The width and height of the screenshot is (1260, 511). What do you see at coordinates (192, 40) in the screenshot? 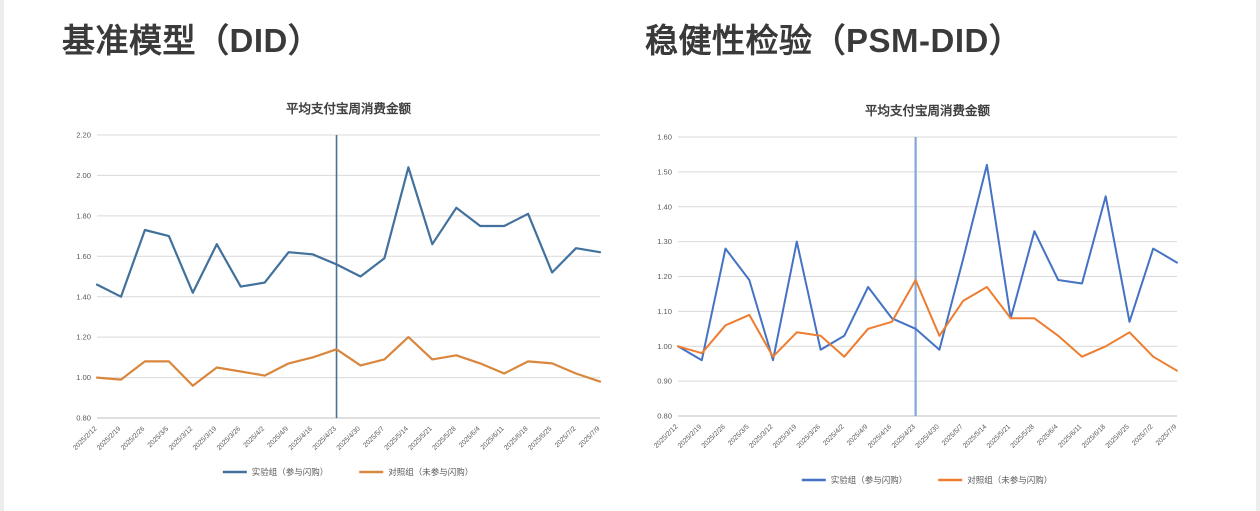
I see `left-panel-title: 基准模型（DID）` at bounding box center [192, 40].